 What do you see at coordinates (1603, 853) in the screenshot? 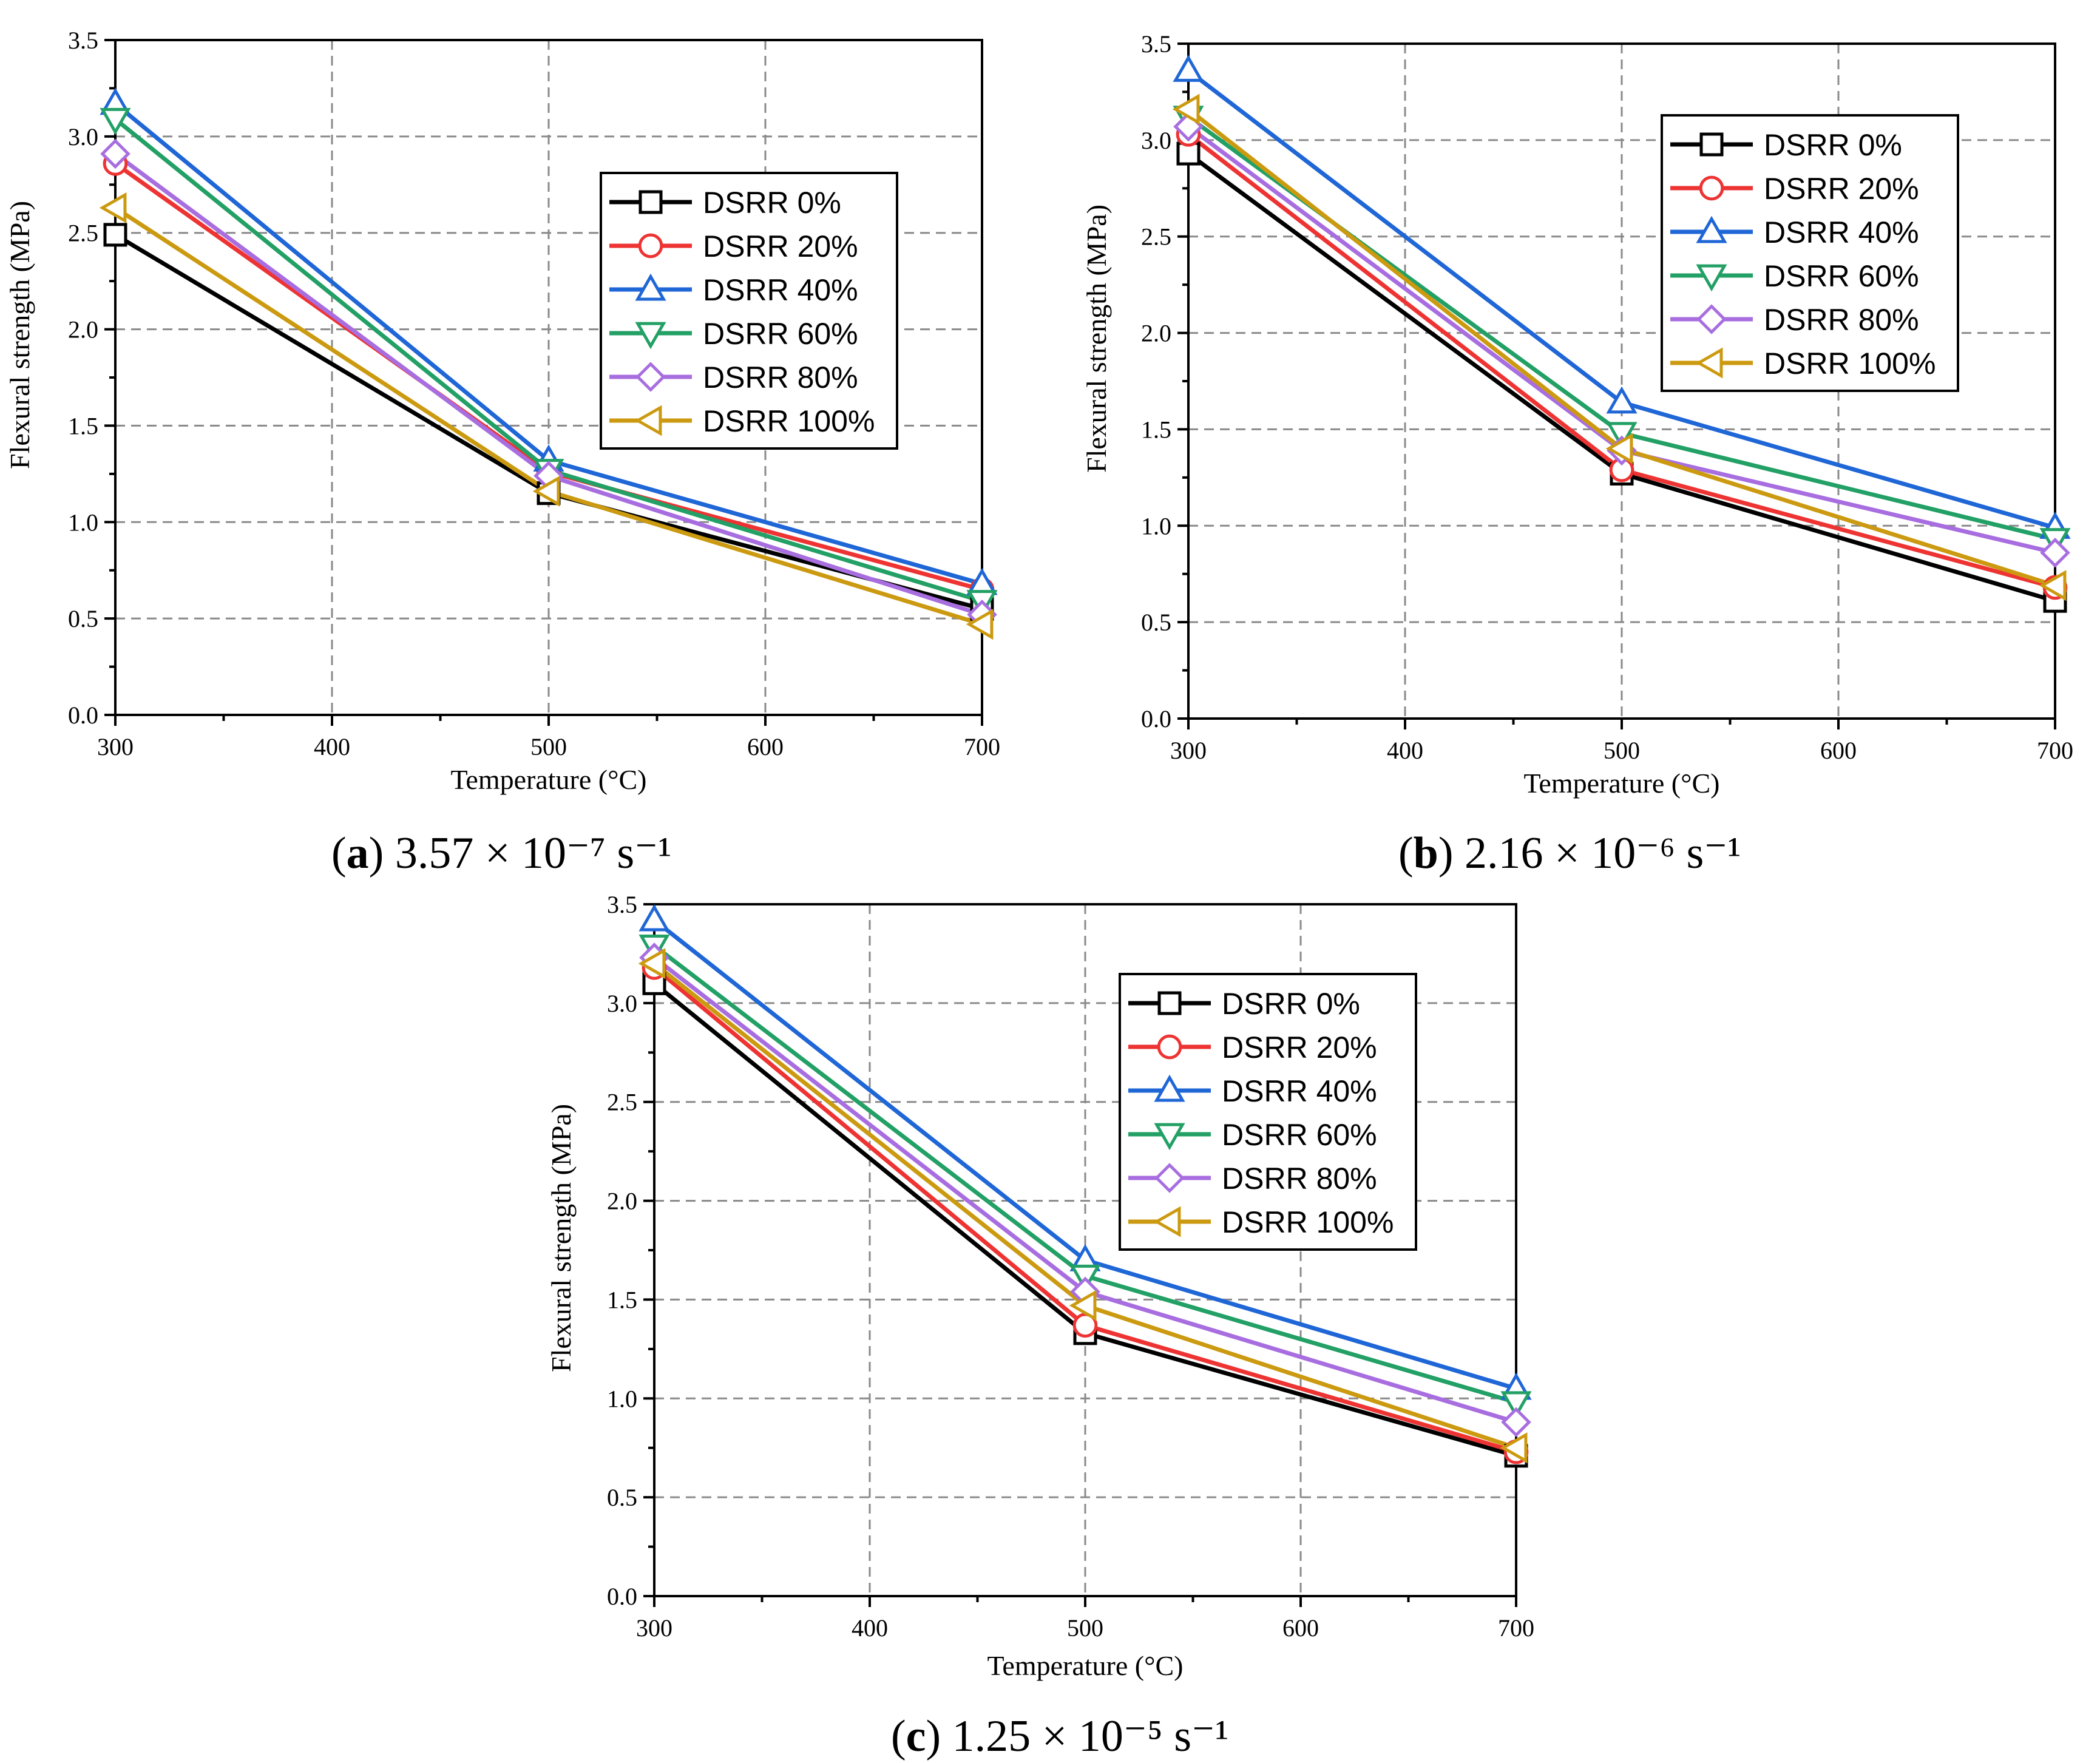
I see `caption-text: 2.16 × 10⁻⁶ s⁻¹` at bounding box center [1603, 853].